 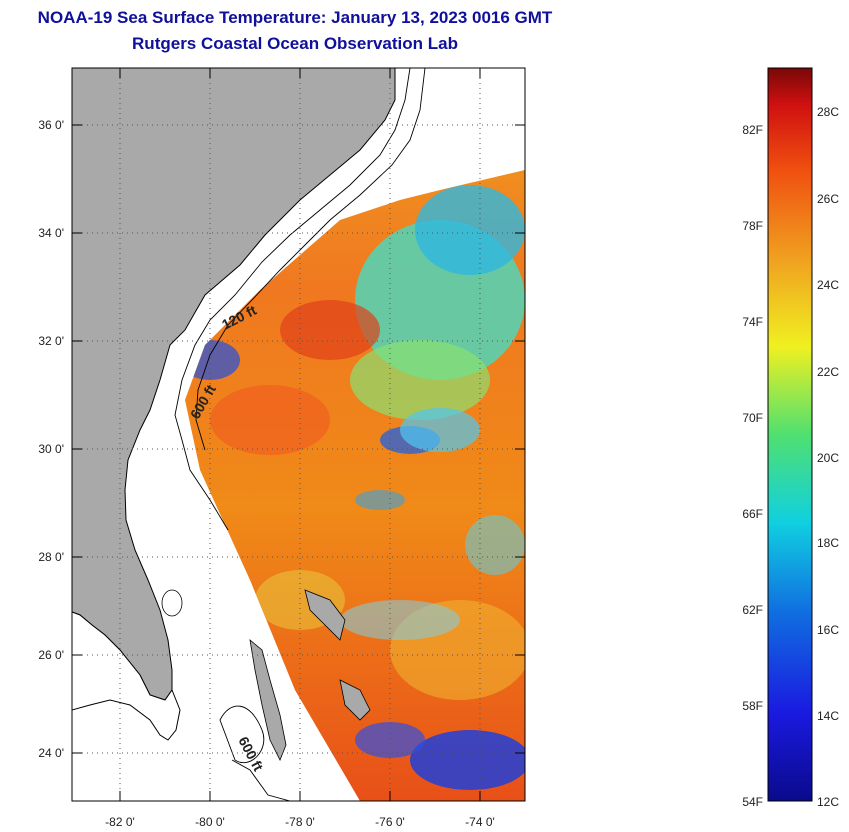 I want to click on c-label-14: 14C, so click(x=828, y=716).